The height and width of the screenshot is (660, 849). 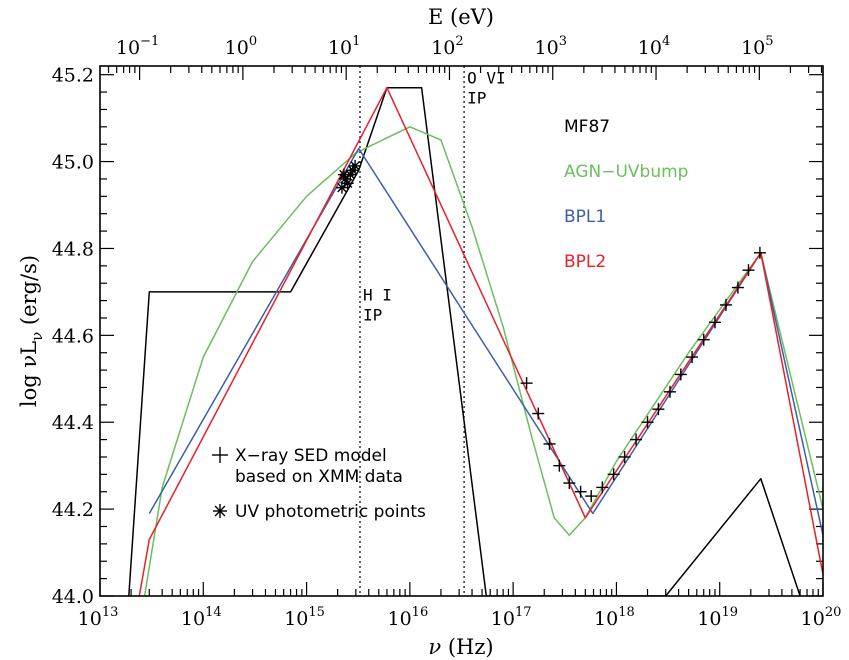 I want to click on top-tick-label: 10⁰, so click(x=241, y=46).